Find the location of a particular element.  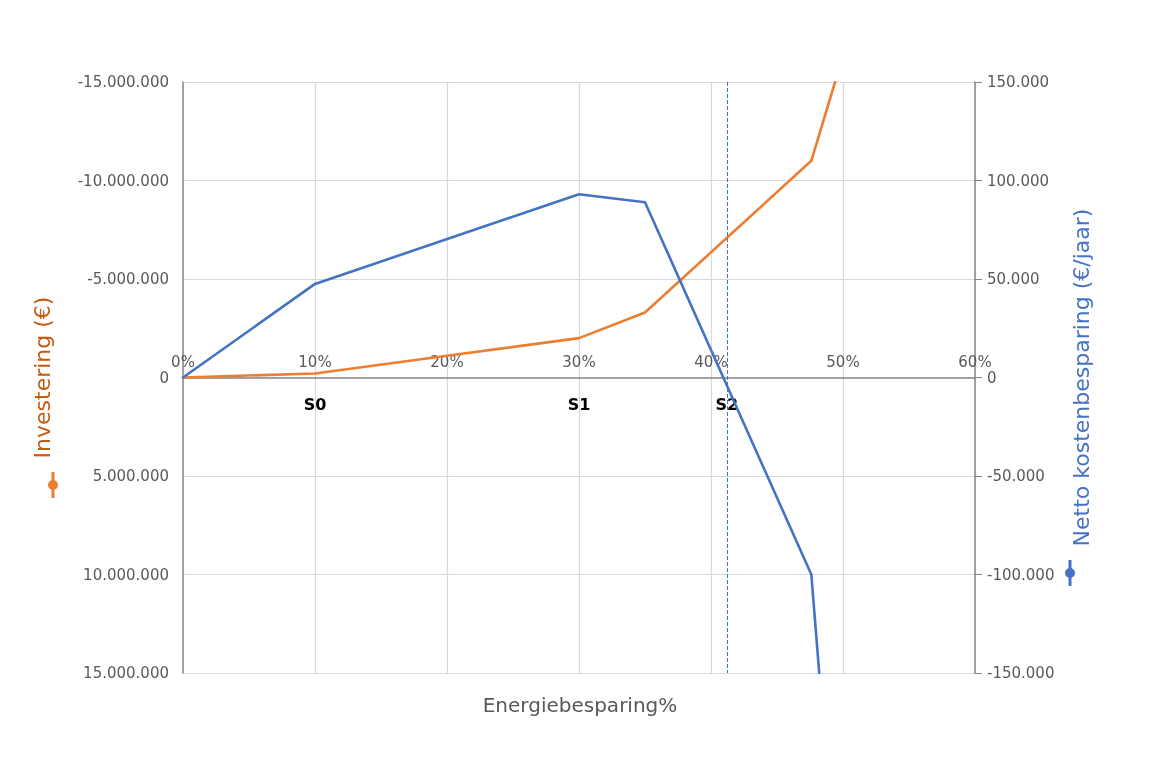

y2-tick-label: 100.000 is located at coordinates (1018, 180).